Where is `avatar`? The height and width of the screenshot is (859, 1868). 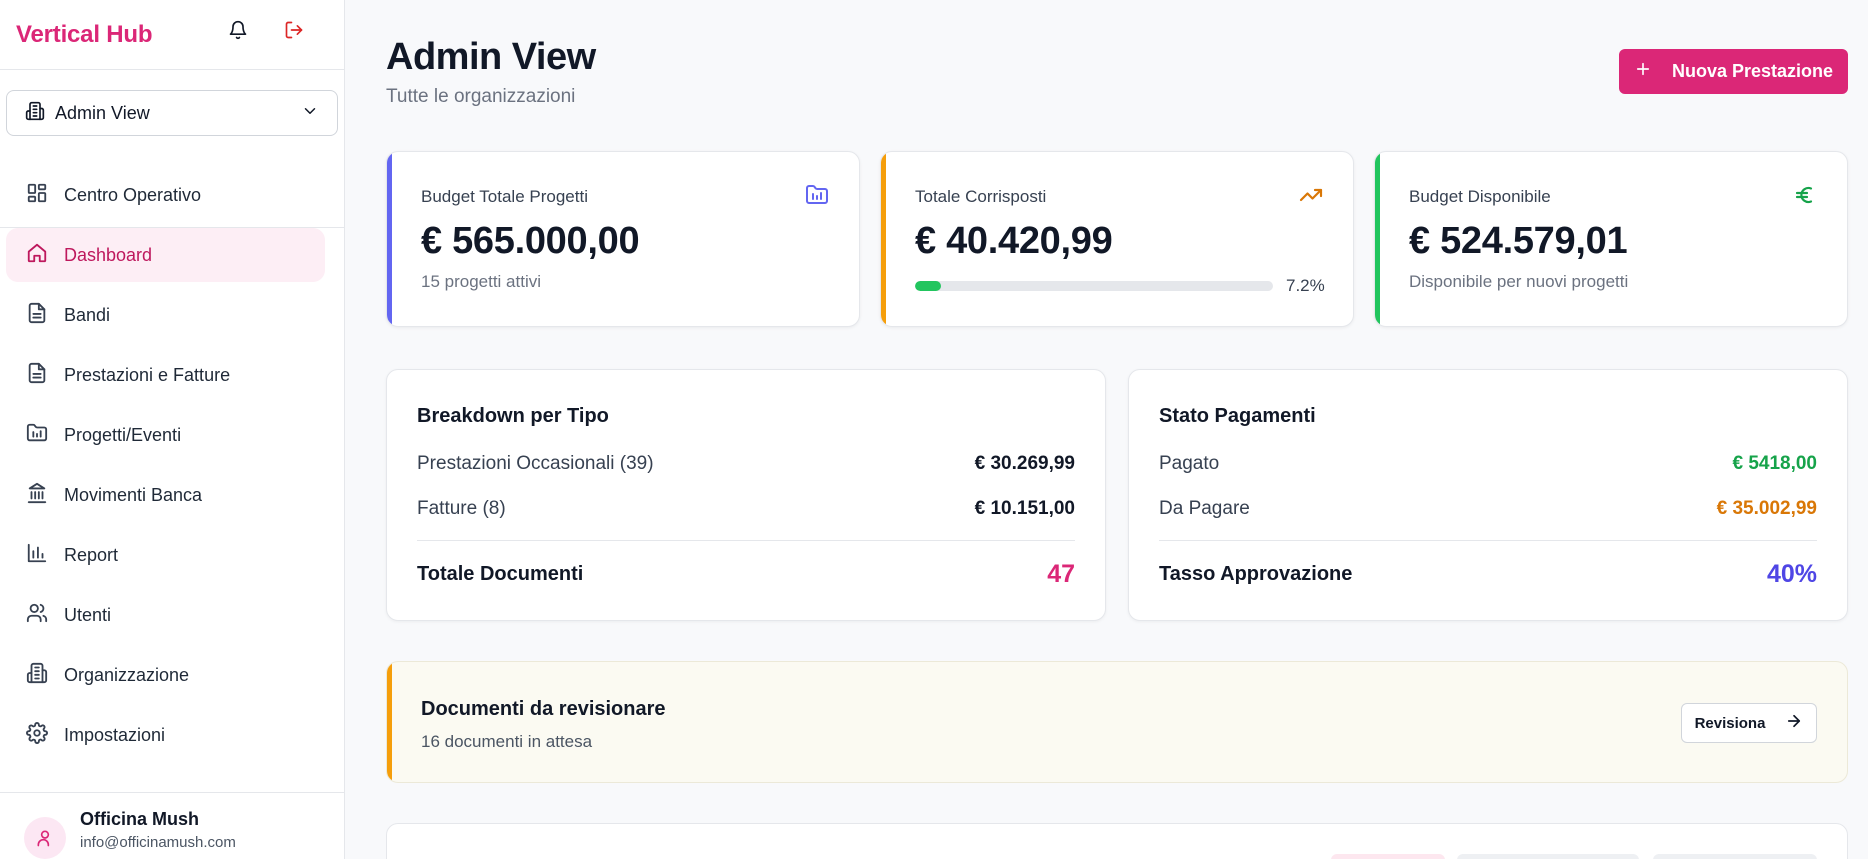
avatar is located at coordinates (45, 838).